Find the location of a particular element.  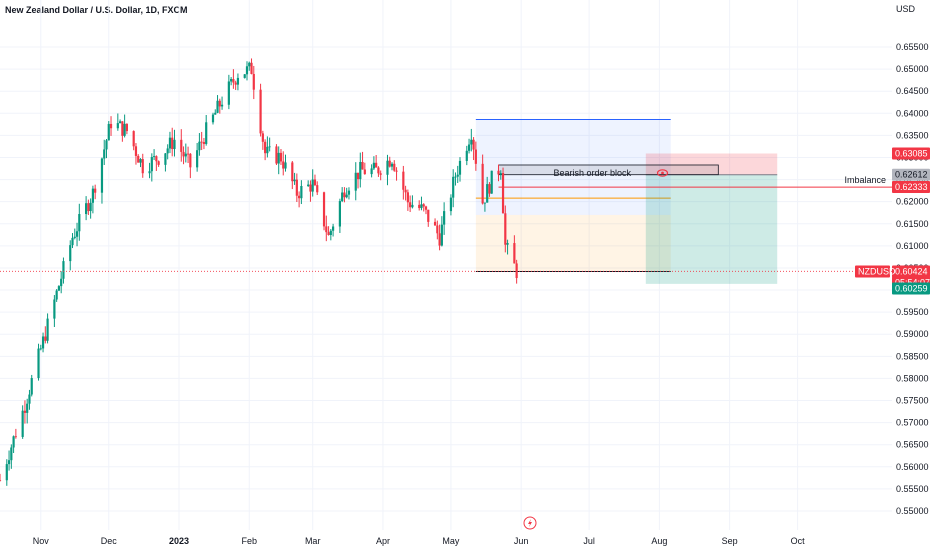

imbalance-label: Imbalance is located at coordinates (865, 180).